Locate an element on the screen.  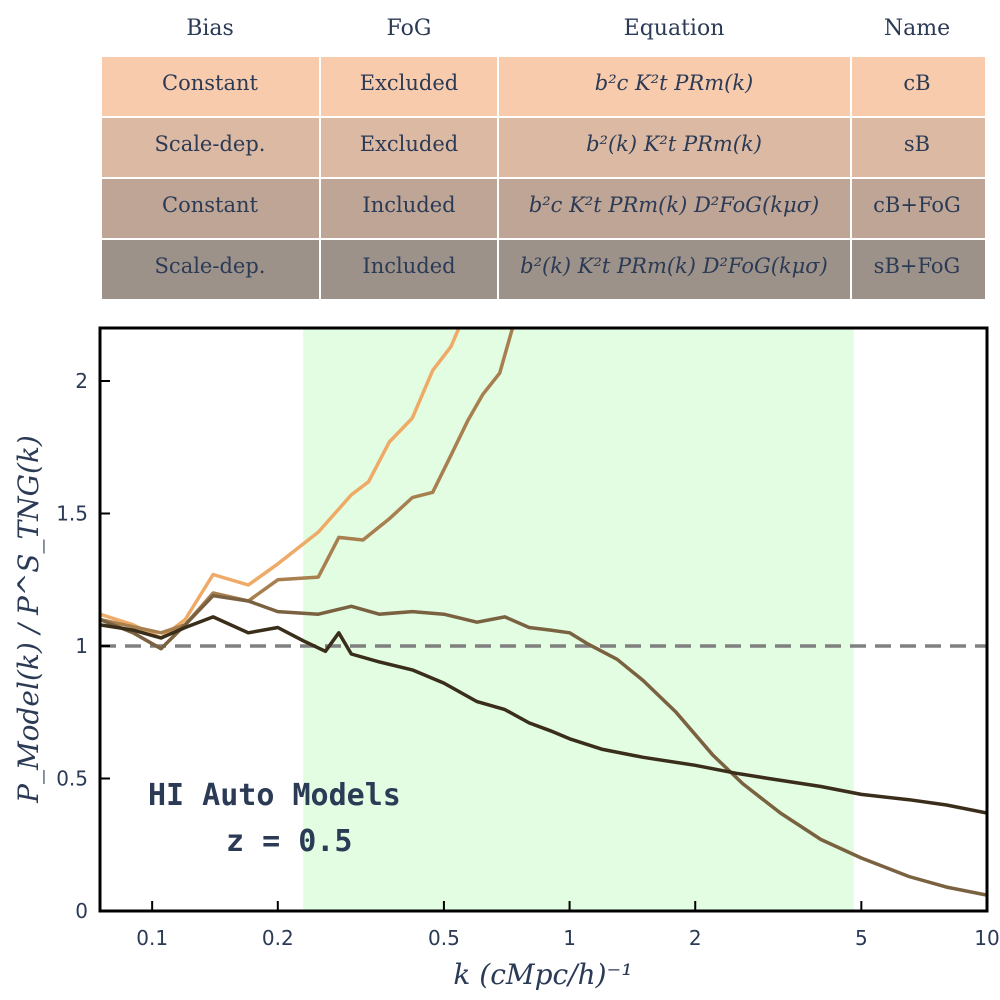
annotation-line2: z = 0.5 is located at coordinates (289, 841).